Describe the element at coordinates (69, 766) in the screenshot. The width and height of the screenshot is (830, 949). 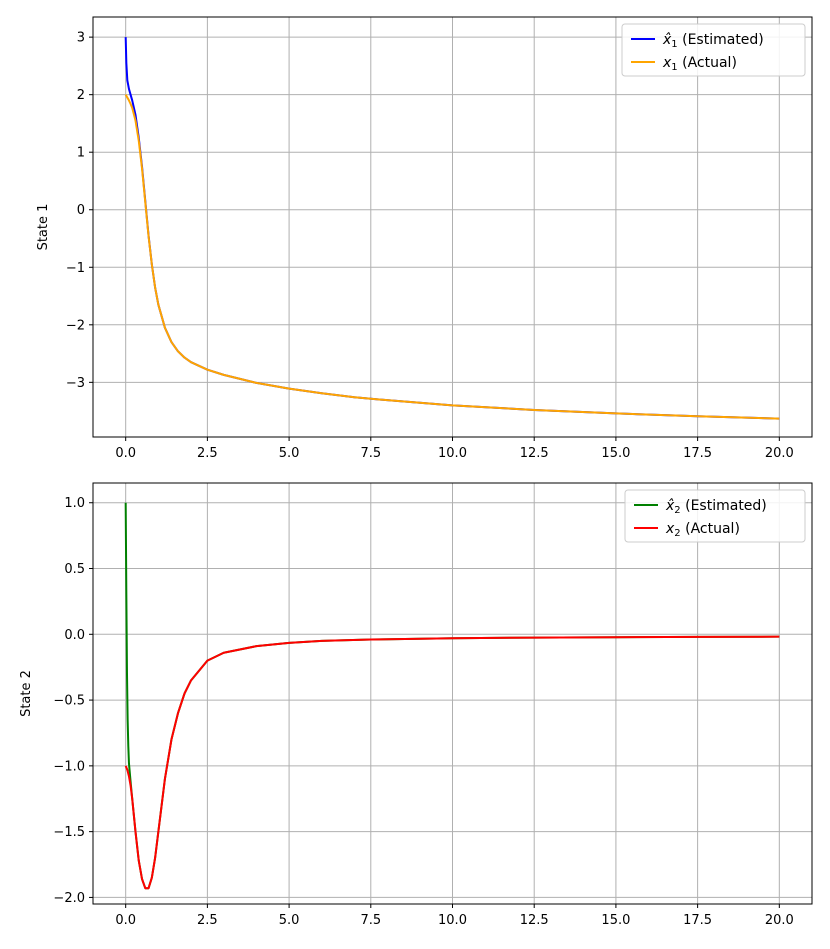
I see `y-tick-label: −1.0` at that location.